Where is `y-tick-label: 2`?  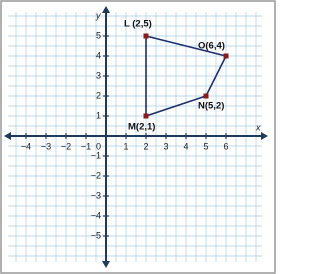
y-tick-label: 2 is located at coordinates (98, 95).